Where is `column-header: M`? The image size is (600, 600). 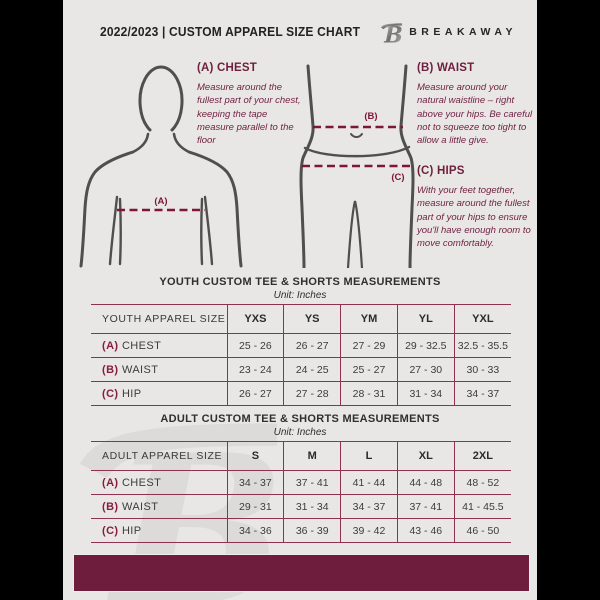
column-header: M is located at coordinates (312, 456).